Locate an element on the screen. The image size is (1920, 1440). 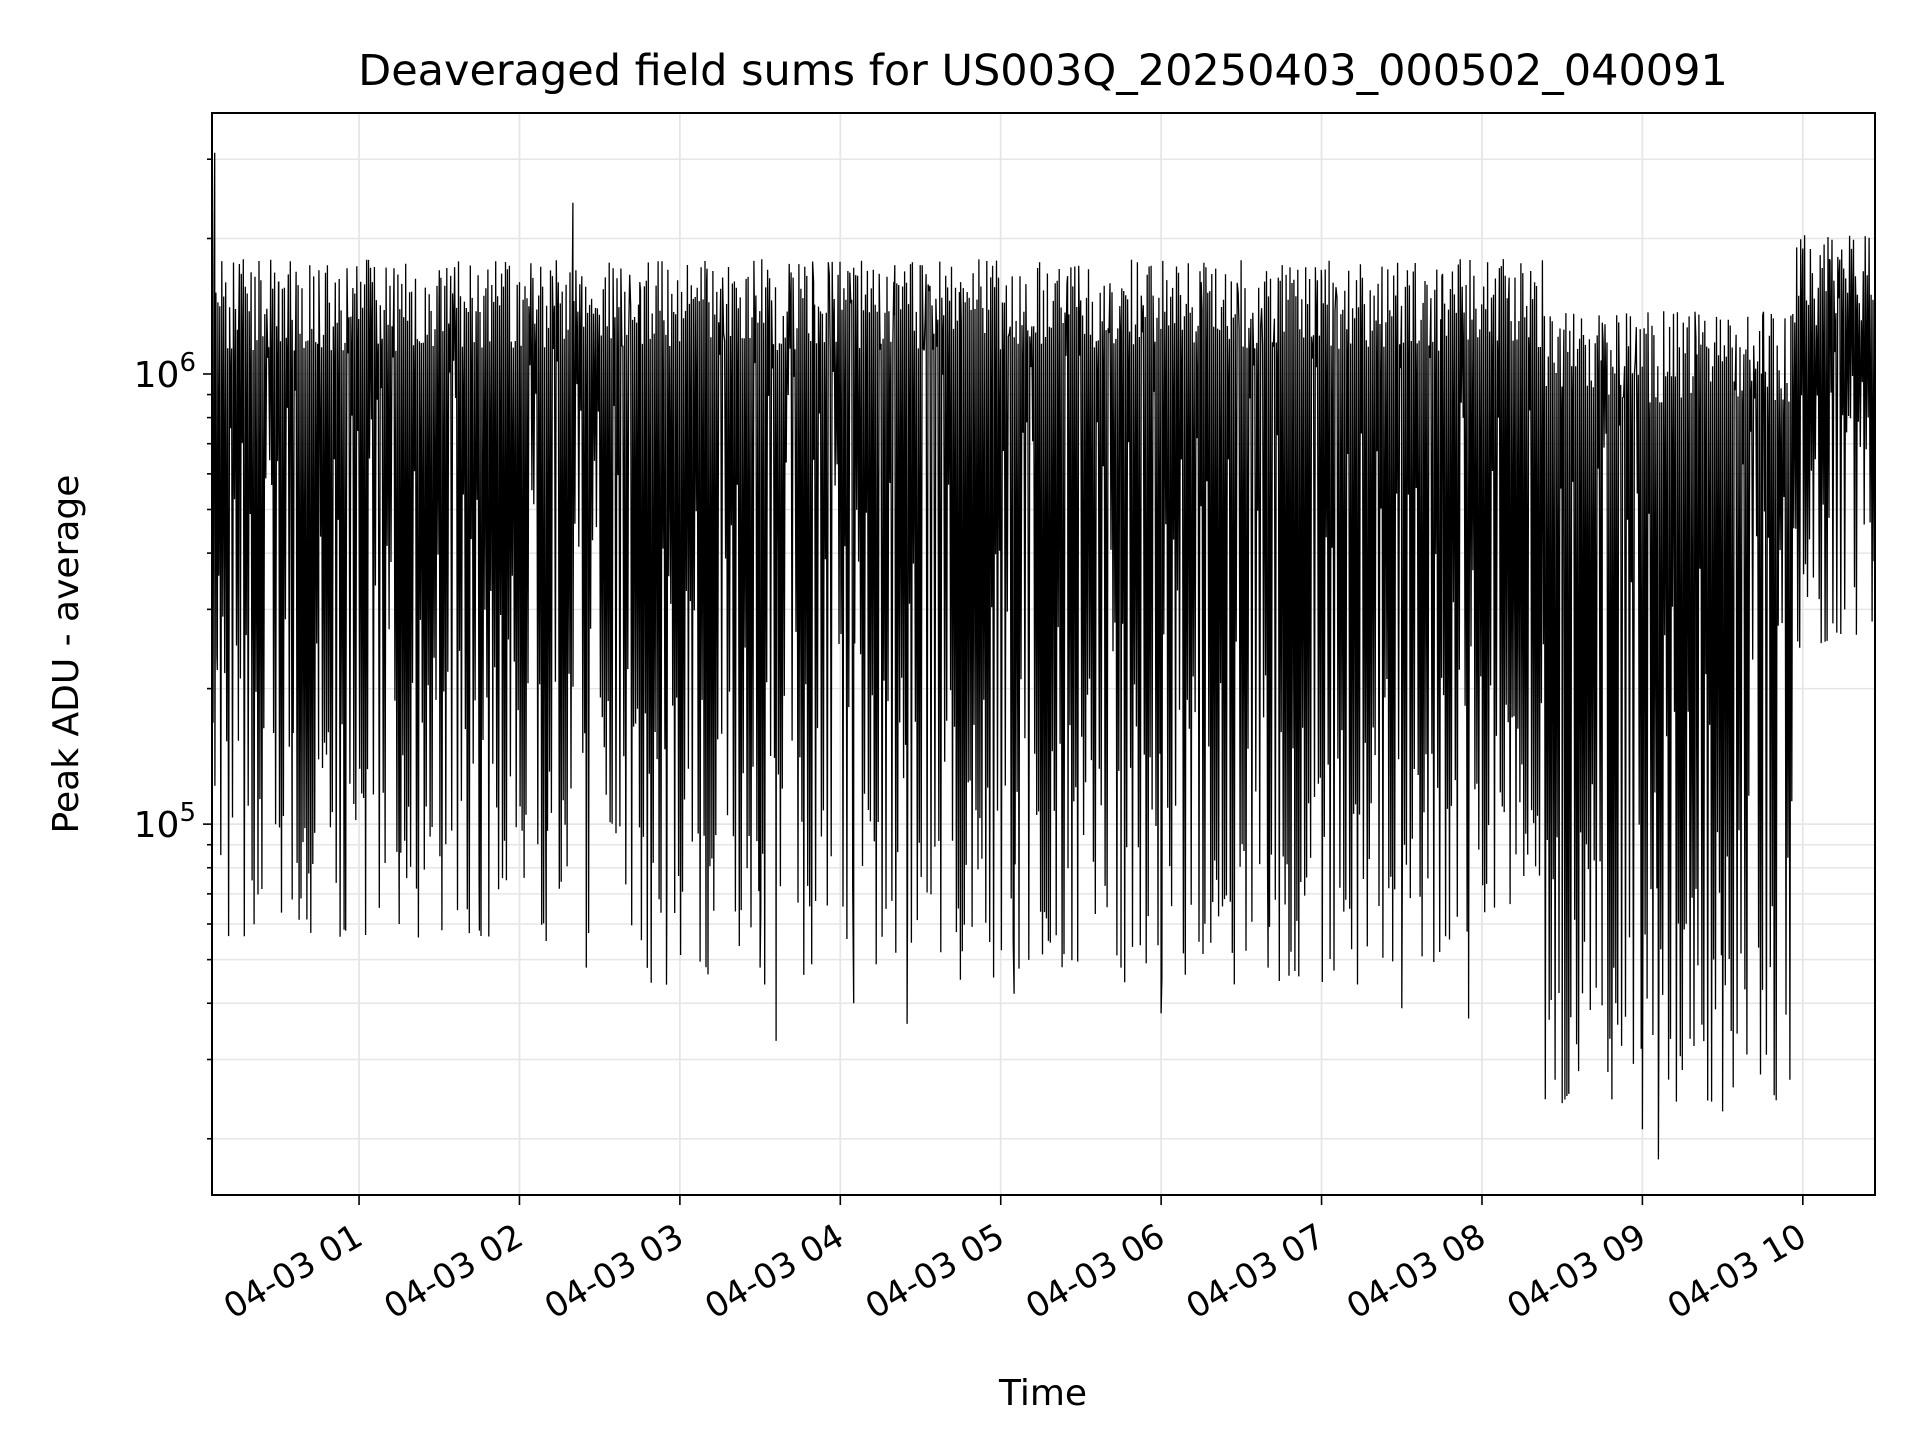
y-tick-label: 10⁵ is located at coordinates (165, 822).